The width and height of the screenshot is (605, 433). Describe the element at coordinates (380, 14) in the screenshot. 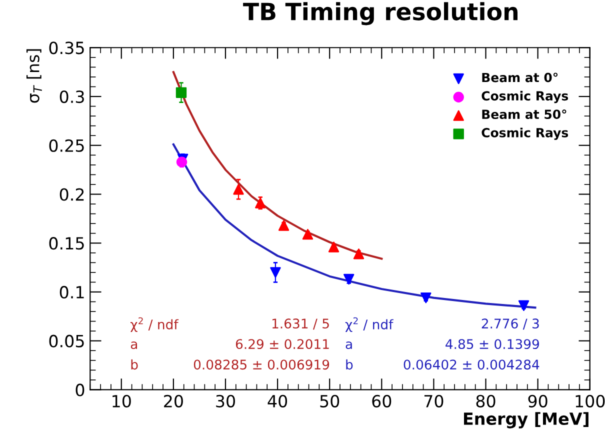

I see `chart-title: TB Timing resolution` at that location.